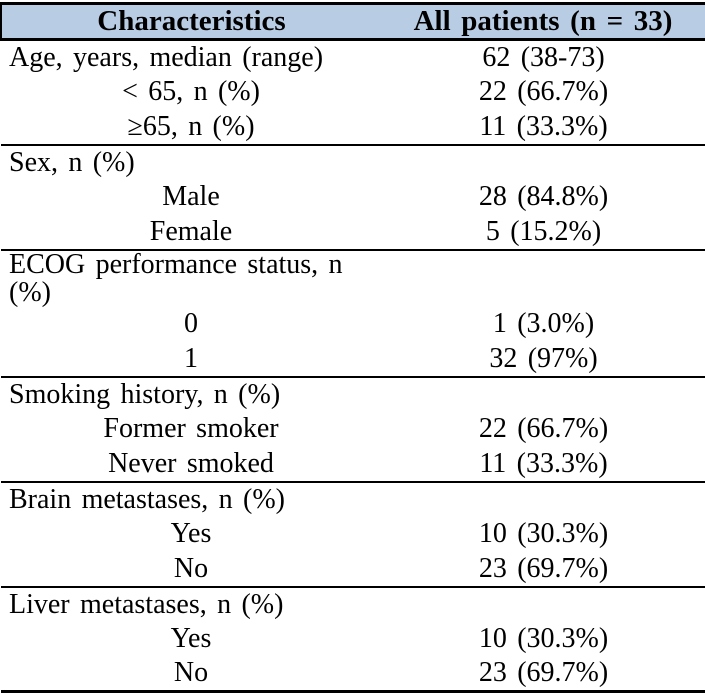  Describe the element at coordinates (191, 126) in the screenshot. I see `row-label: ≥65, n (%)` at that location.